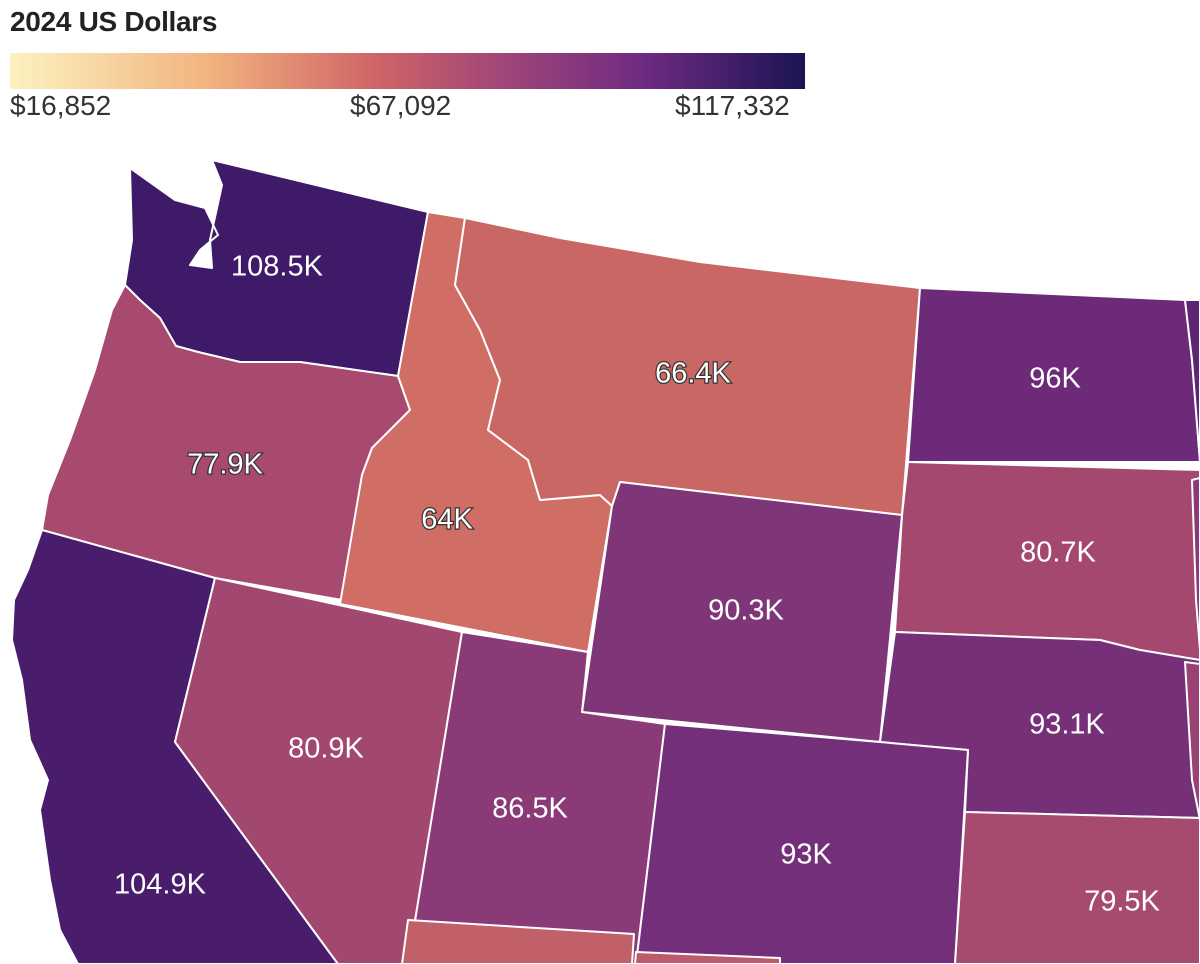  What do you see at coordinates (1122, 902) in the screenshot?
I see `label-kansas: 79.5K` at bounding box center [1122, 902].